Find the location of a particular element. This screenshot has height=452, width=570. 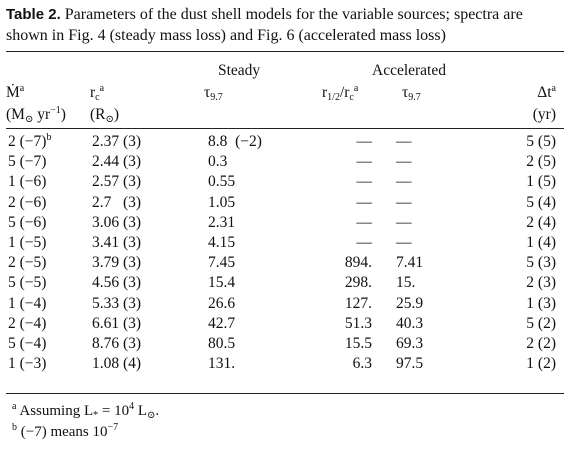

cell: 8.76 (3) is located at coordinates (142, 344).